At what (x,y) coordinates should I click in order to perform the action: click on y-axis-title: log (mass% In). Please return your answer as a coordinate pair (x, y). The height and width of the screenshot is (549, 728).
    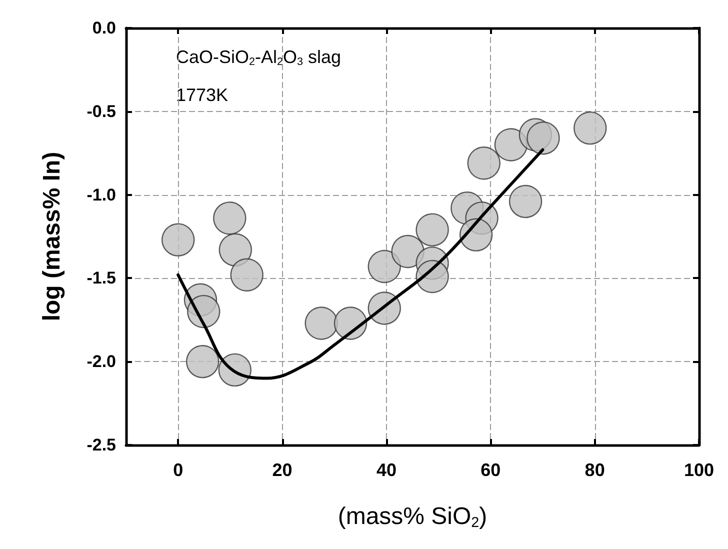
    Looking at the image, I should click on (52, 237).